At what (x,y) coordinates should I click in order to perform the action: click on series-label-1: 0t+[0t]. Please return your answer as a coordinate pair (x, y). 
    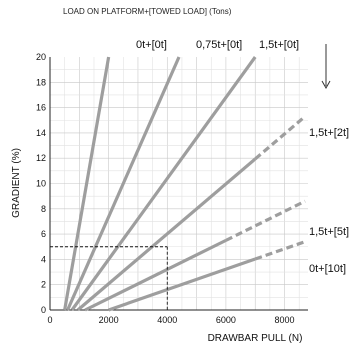
    Looking at the image, I should click on (151, 45).